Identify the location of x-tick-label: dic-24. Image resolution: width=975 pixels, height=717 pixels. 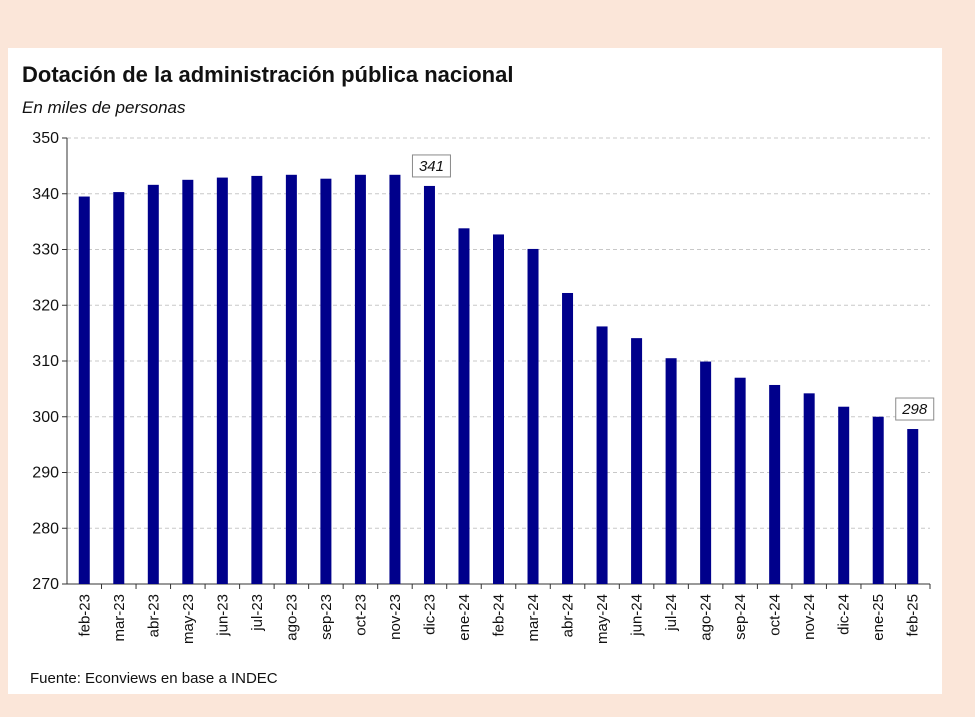
(844, 614).